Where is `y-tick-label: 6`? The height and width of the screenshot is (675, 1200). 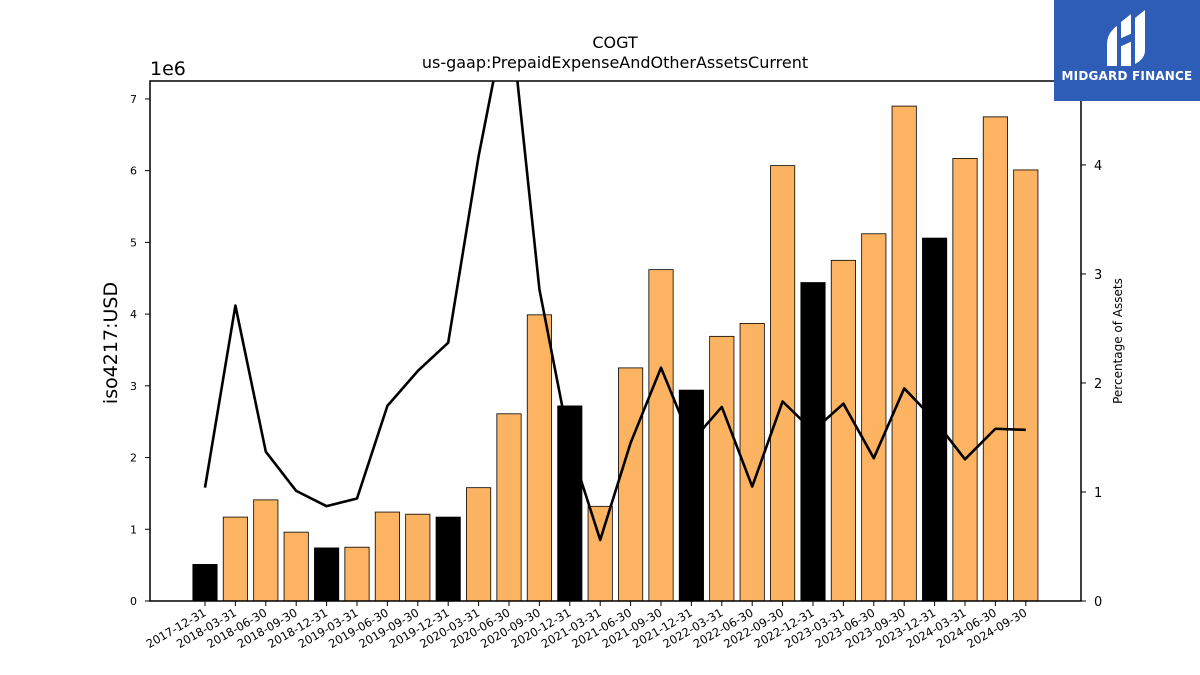 y-tick-label: 6 is located at coordinates (133, 171).